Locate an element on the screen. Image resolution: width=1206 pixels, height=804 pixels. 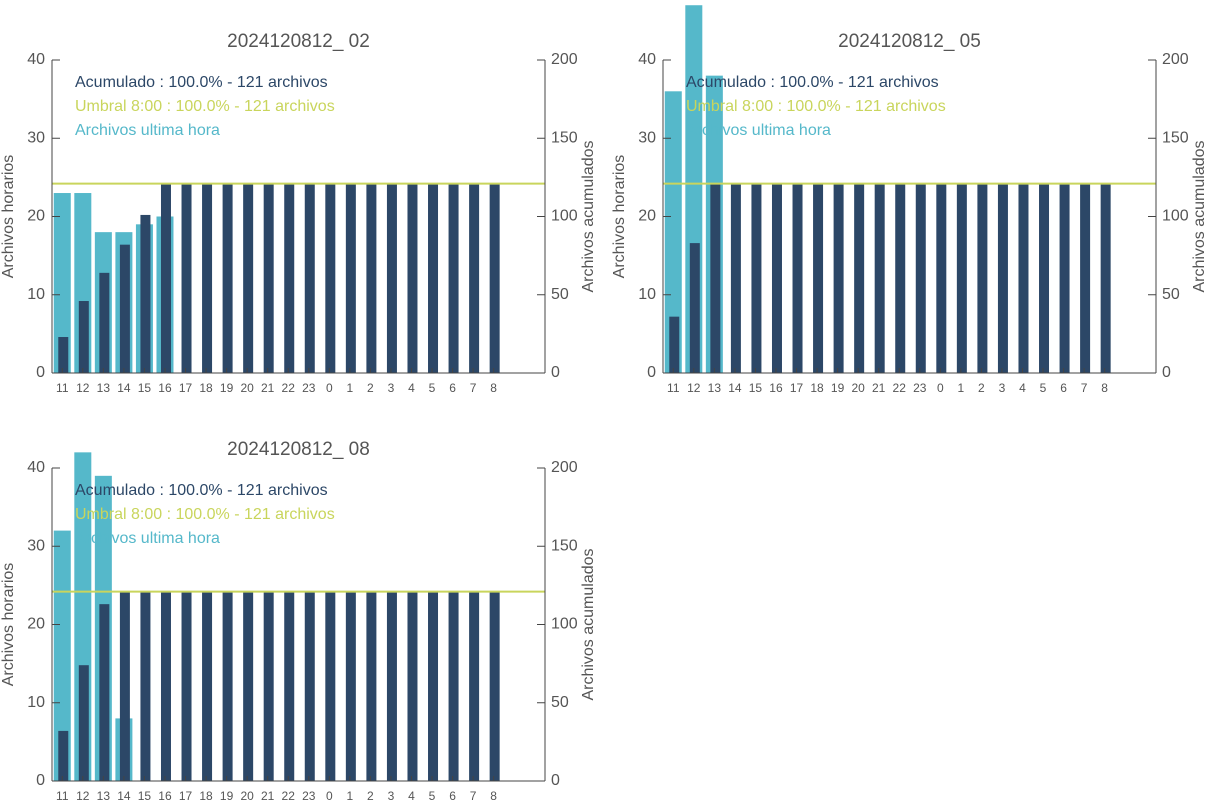
legend-entry: Umbral 8:00 : 100.0% - 121 archivos is located at coordinates (205, 514).